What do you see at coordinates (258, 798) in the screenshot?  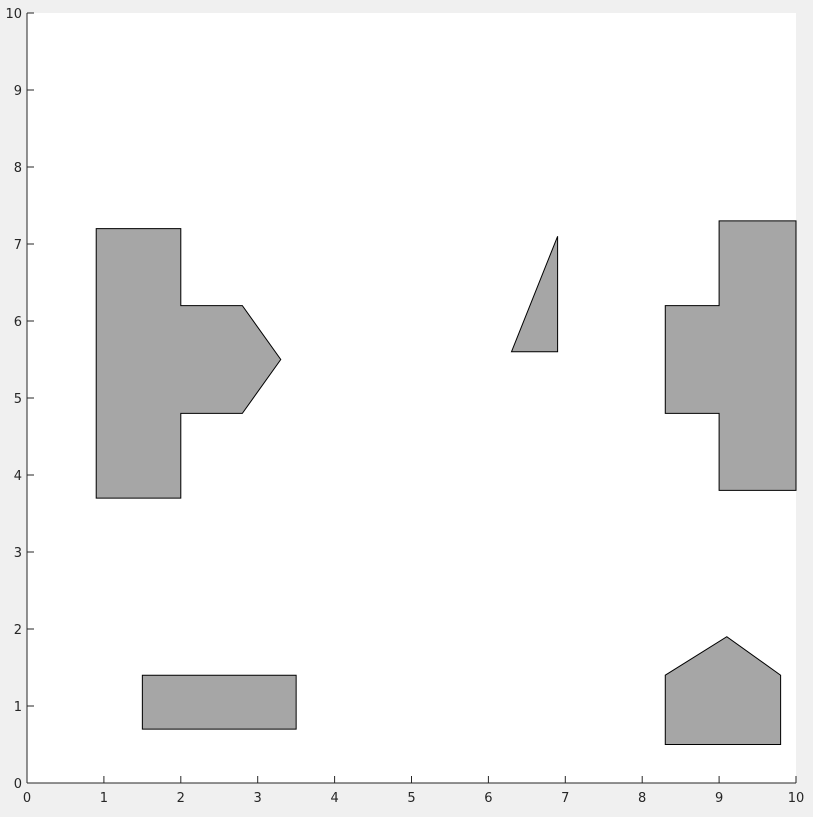 I see `x-tick-label: 3` at bounding box center [258, 798].